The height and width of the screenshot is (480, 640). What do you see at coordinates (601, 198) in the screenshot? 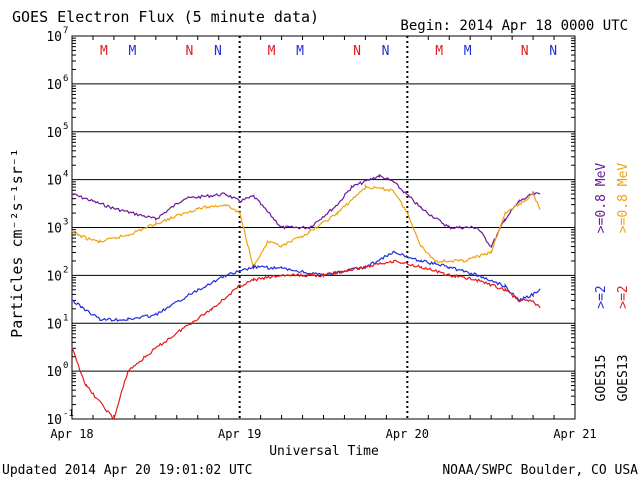
I see `legend-goes15-08mev: >=0.8 MeV` at bounding box center [601, 198].